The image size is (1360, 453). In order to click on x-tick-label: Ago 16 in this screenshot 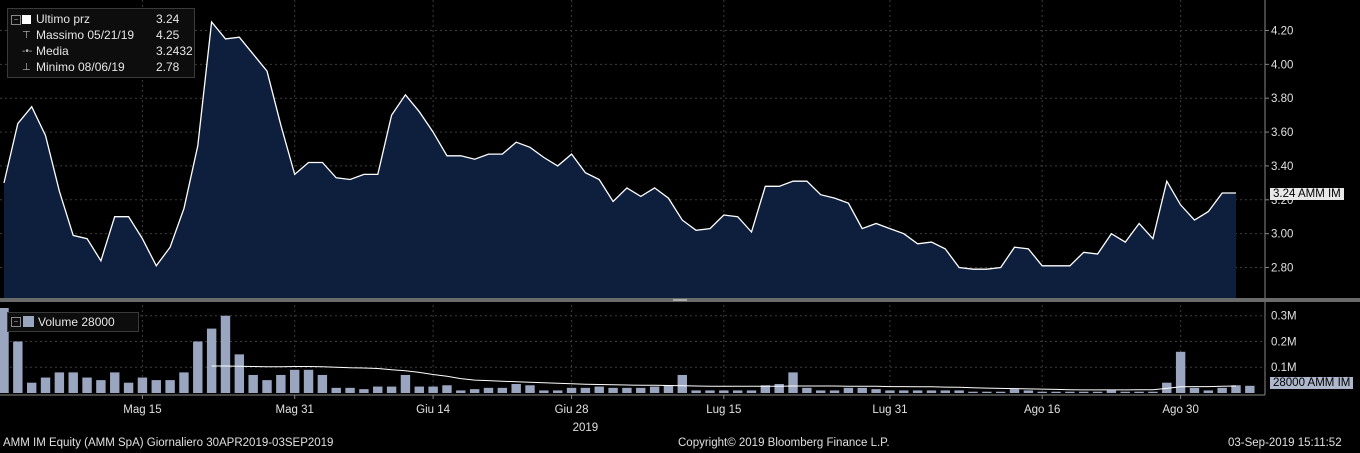, I will do `click(1042, 410)`.